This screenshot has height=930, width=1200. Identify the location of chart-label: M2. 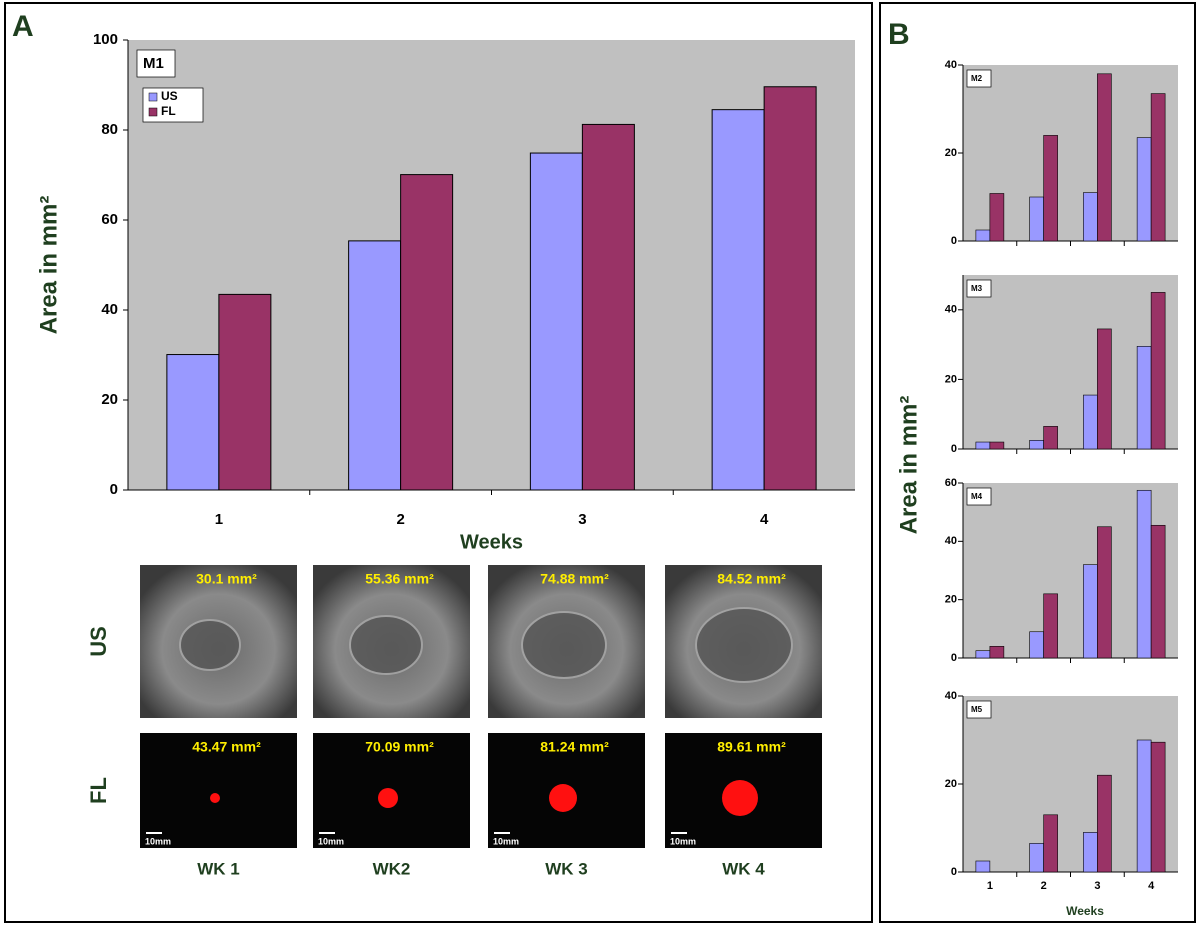
(977, 78).